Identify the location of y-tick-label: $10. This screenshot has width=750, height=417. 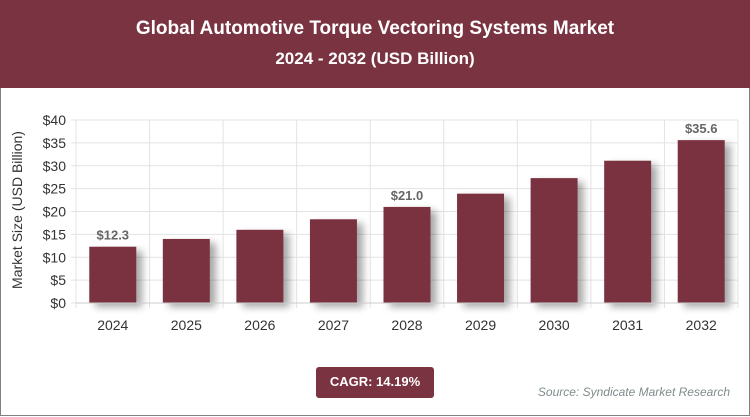
(55, 257).